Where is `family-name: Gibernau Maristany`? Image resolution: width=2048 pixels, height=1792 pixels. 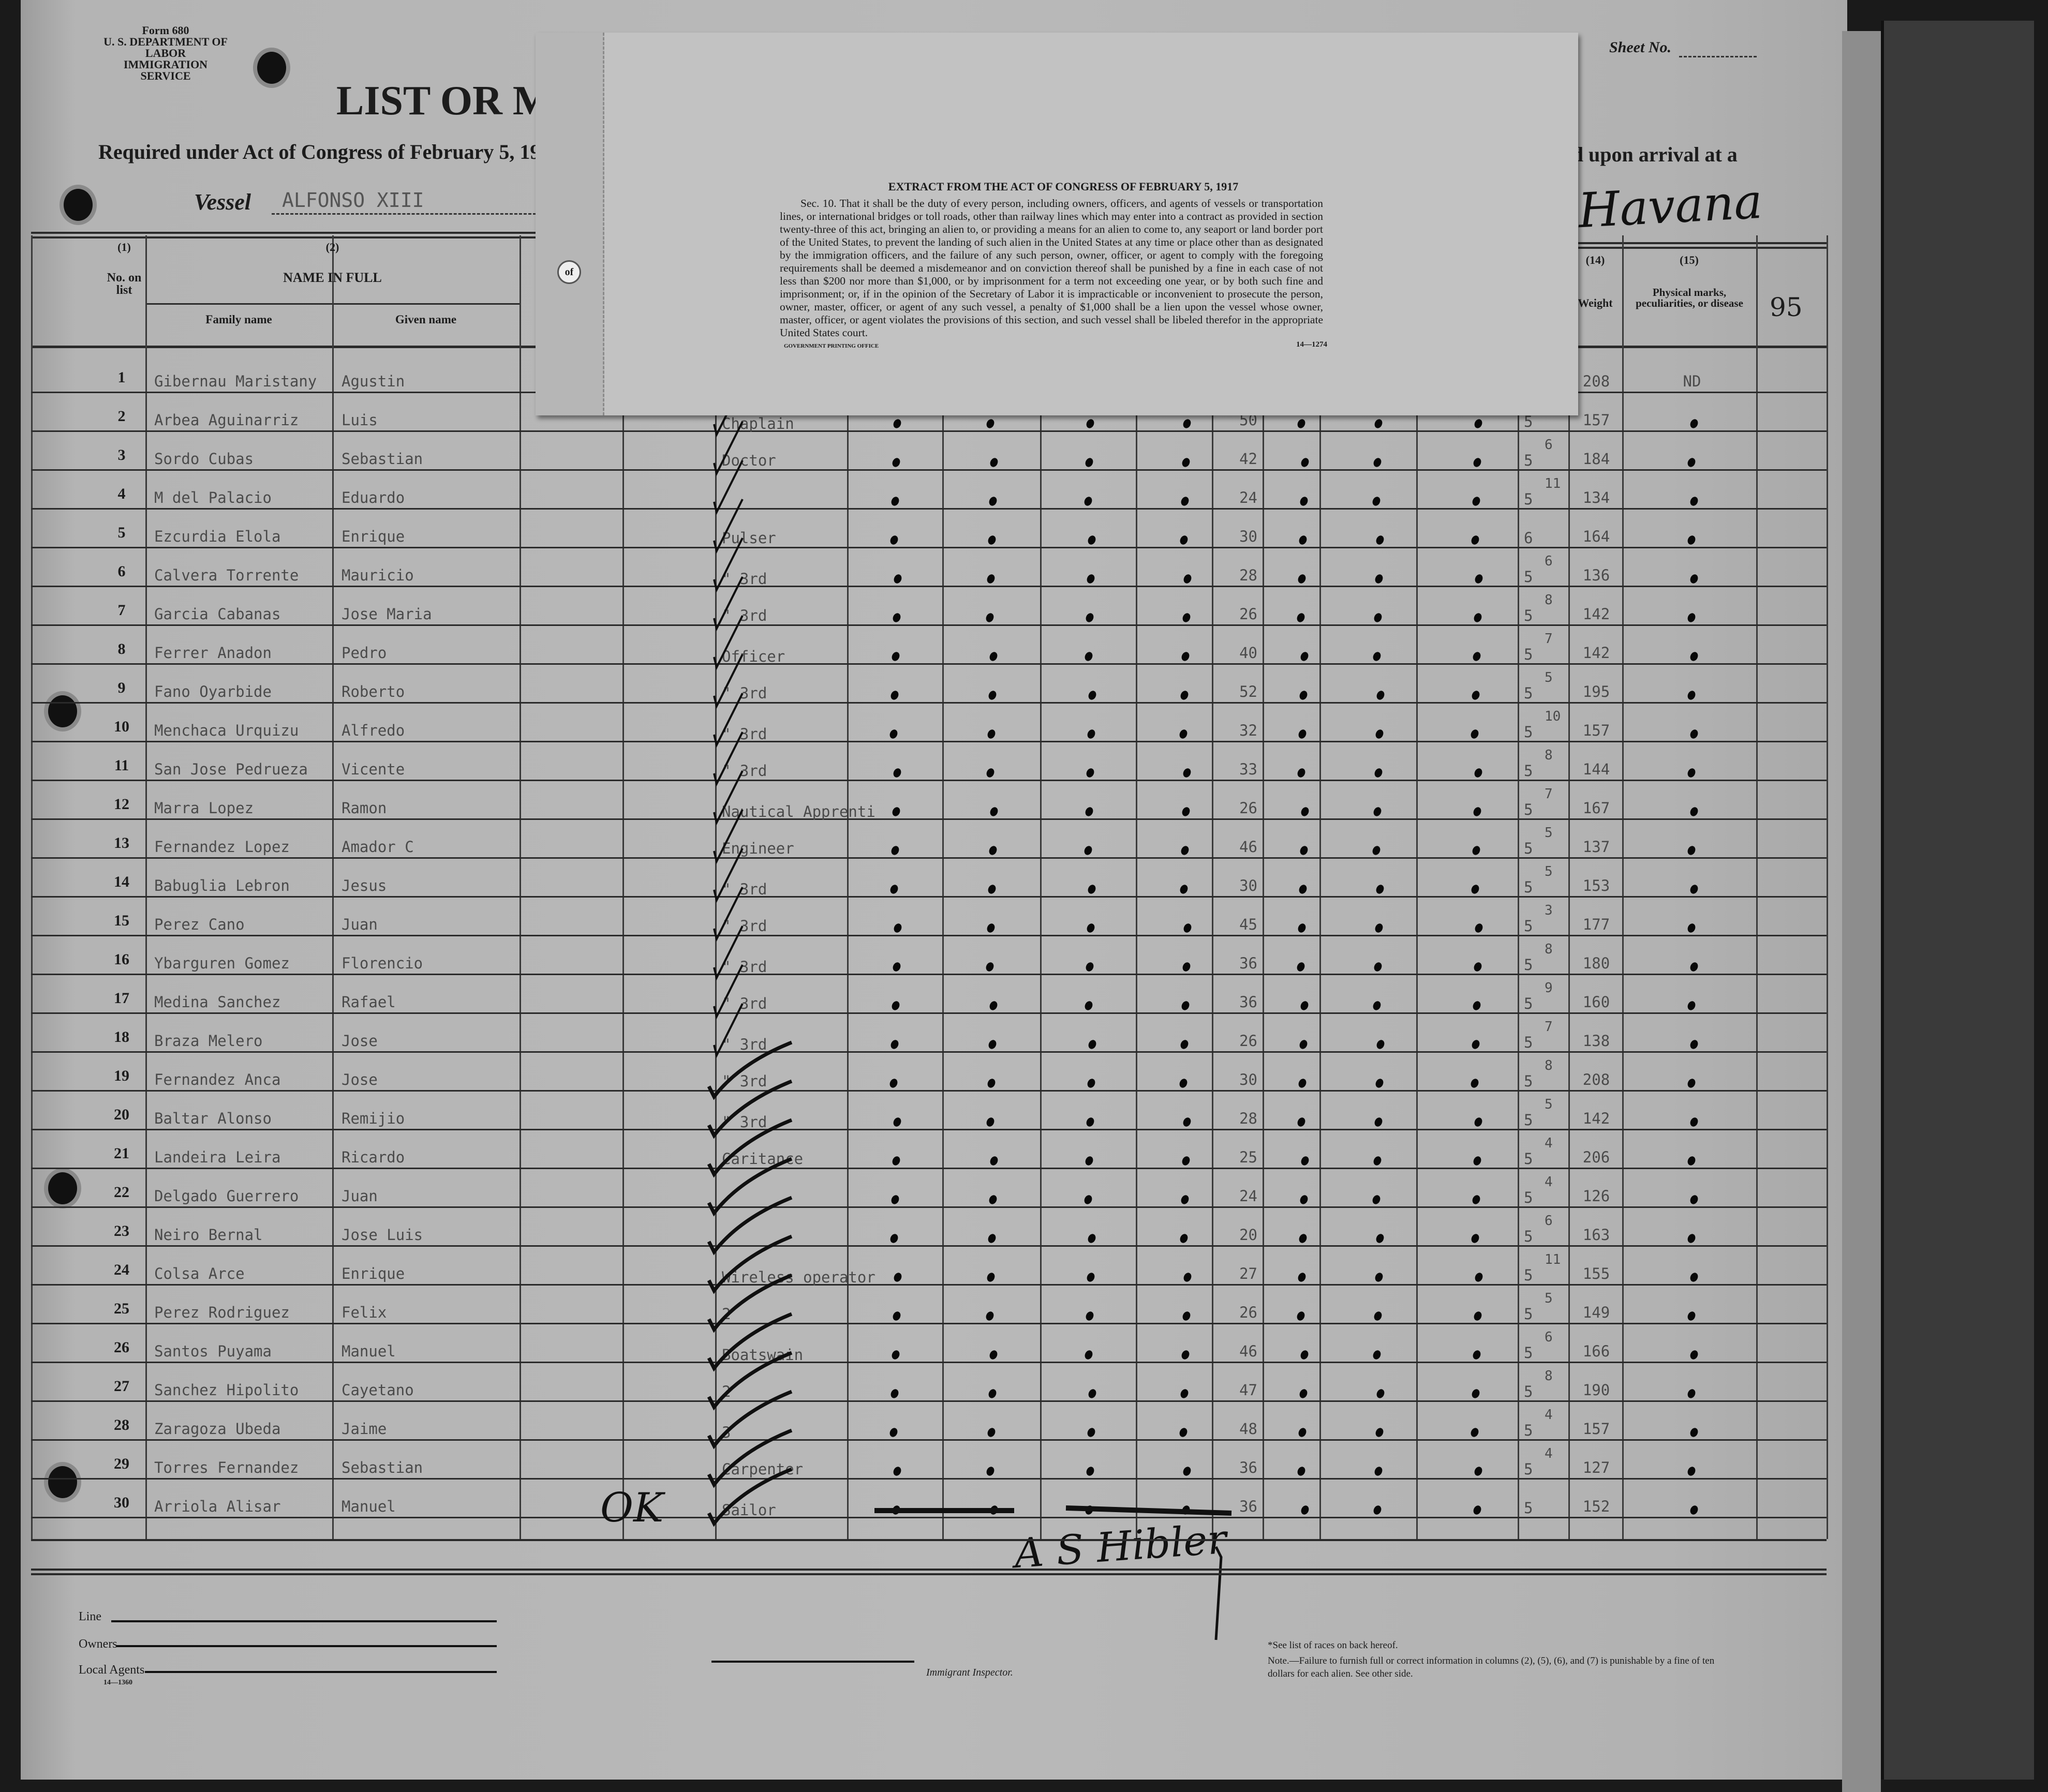
family-name: Gibernau Maristany is located at coordinates (236, 381).